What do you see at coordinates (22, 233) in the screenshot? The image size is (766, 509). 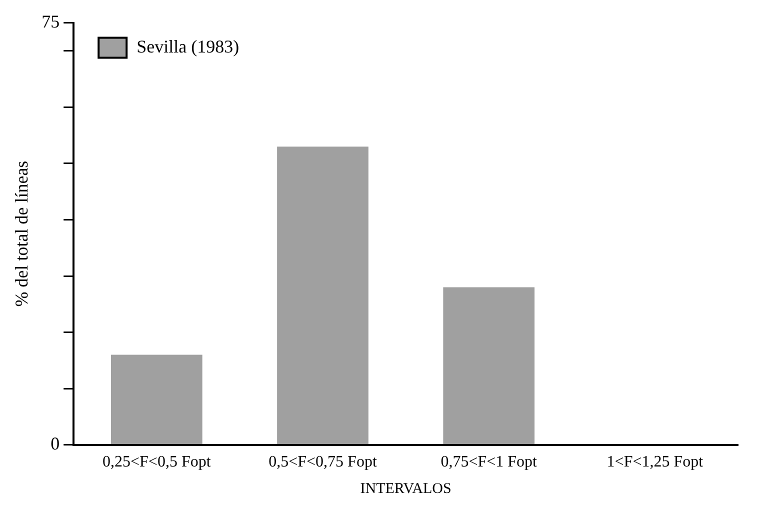 I see `y-axis-title: % del total de líneas` at bounding box center [22, 233].